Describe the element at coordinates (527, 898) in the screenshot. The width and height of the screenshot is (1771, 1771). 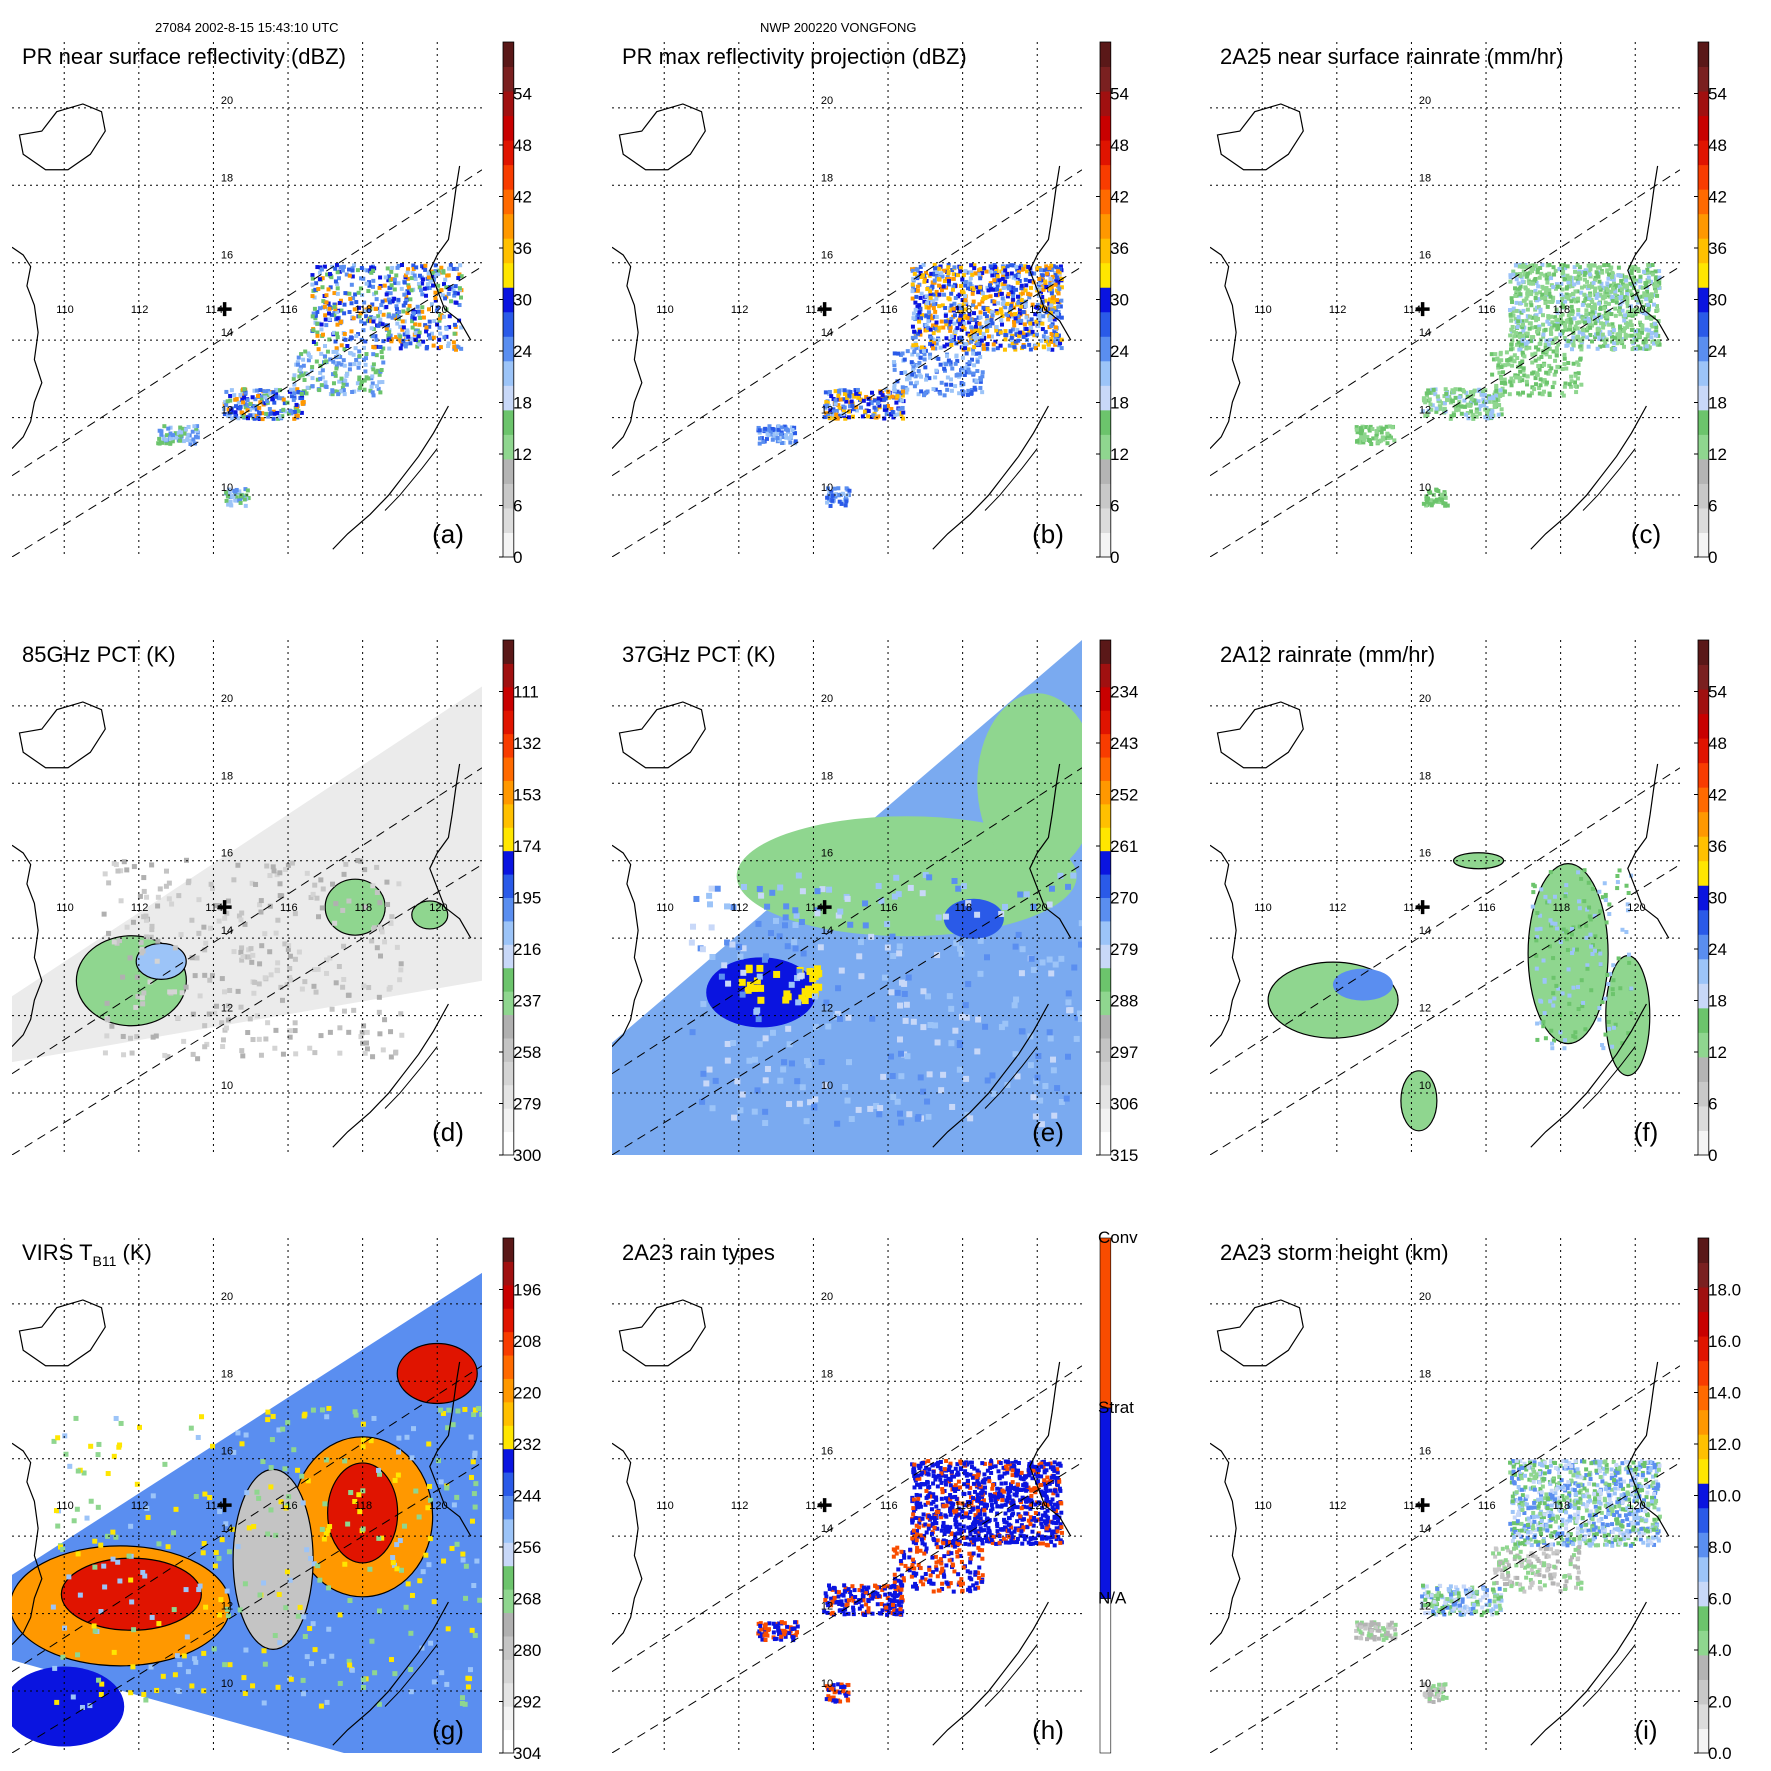
I see `colorbar-tick-label: 195` at that location.